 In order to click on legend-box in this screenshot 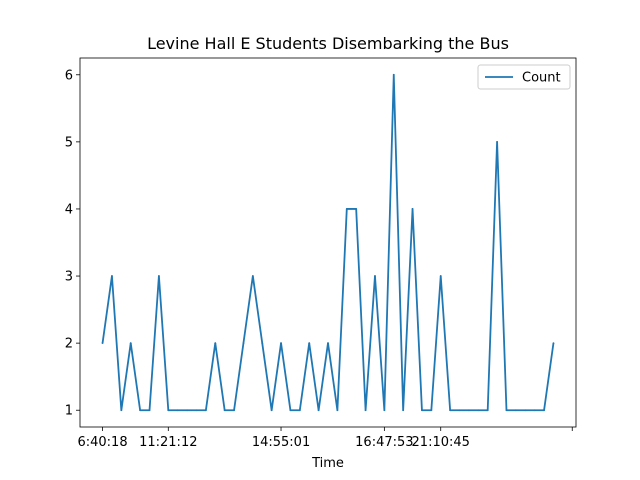, I will do `click(524, 77)`.